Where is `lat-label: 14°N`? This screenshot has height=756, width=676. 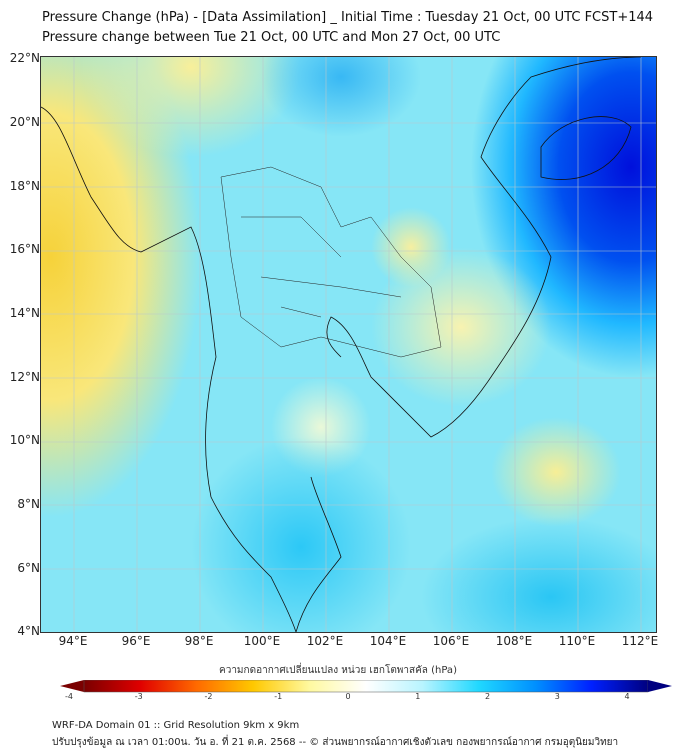 lat-label: 14°N is located at coordinates (24, 313).